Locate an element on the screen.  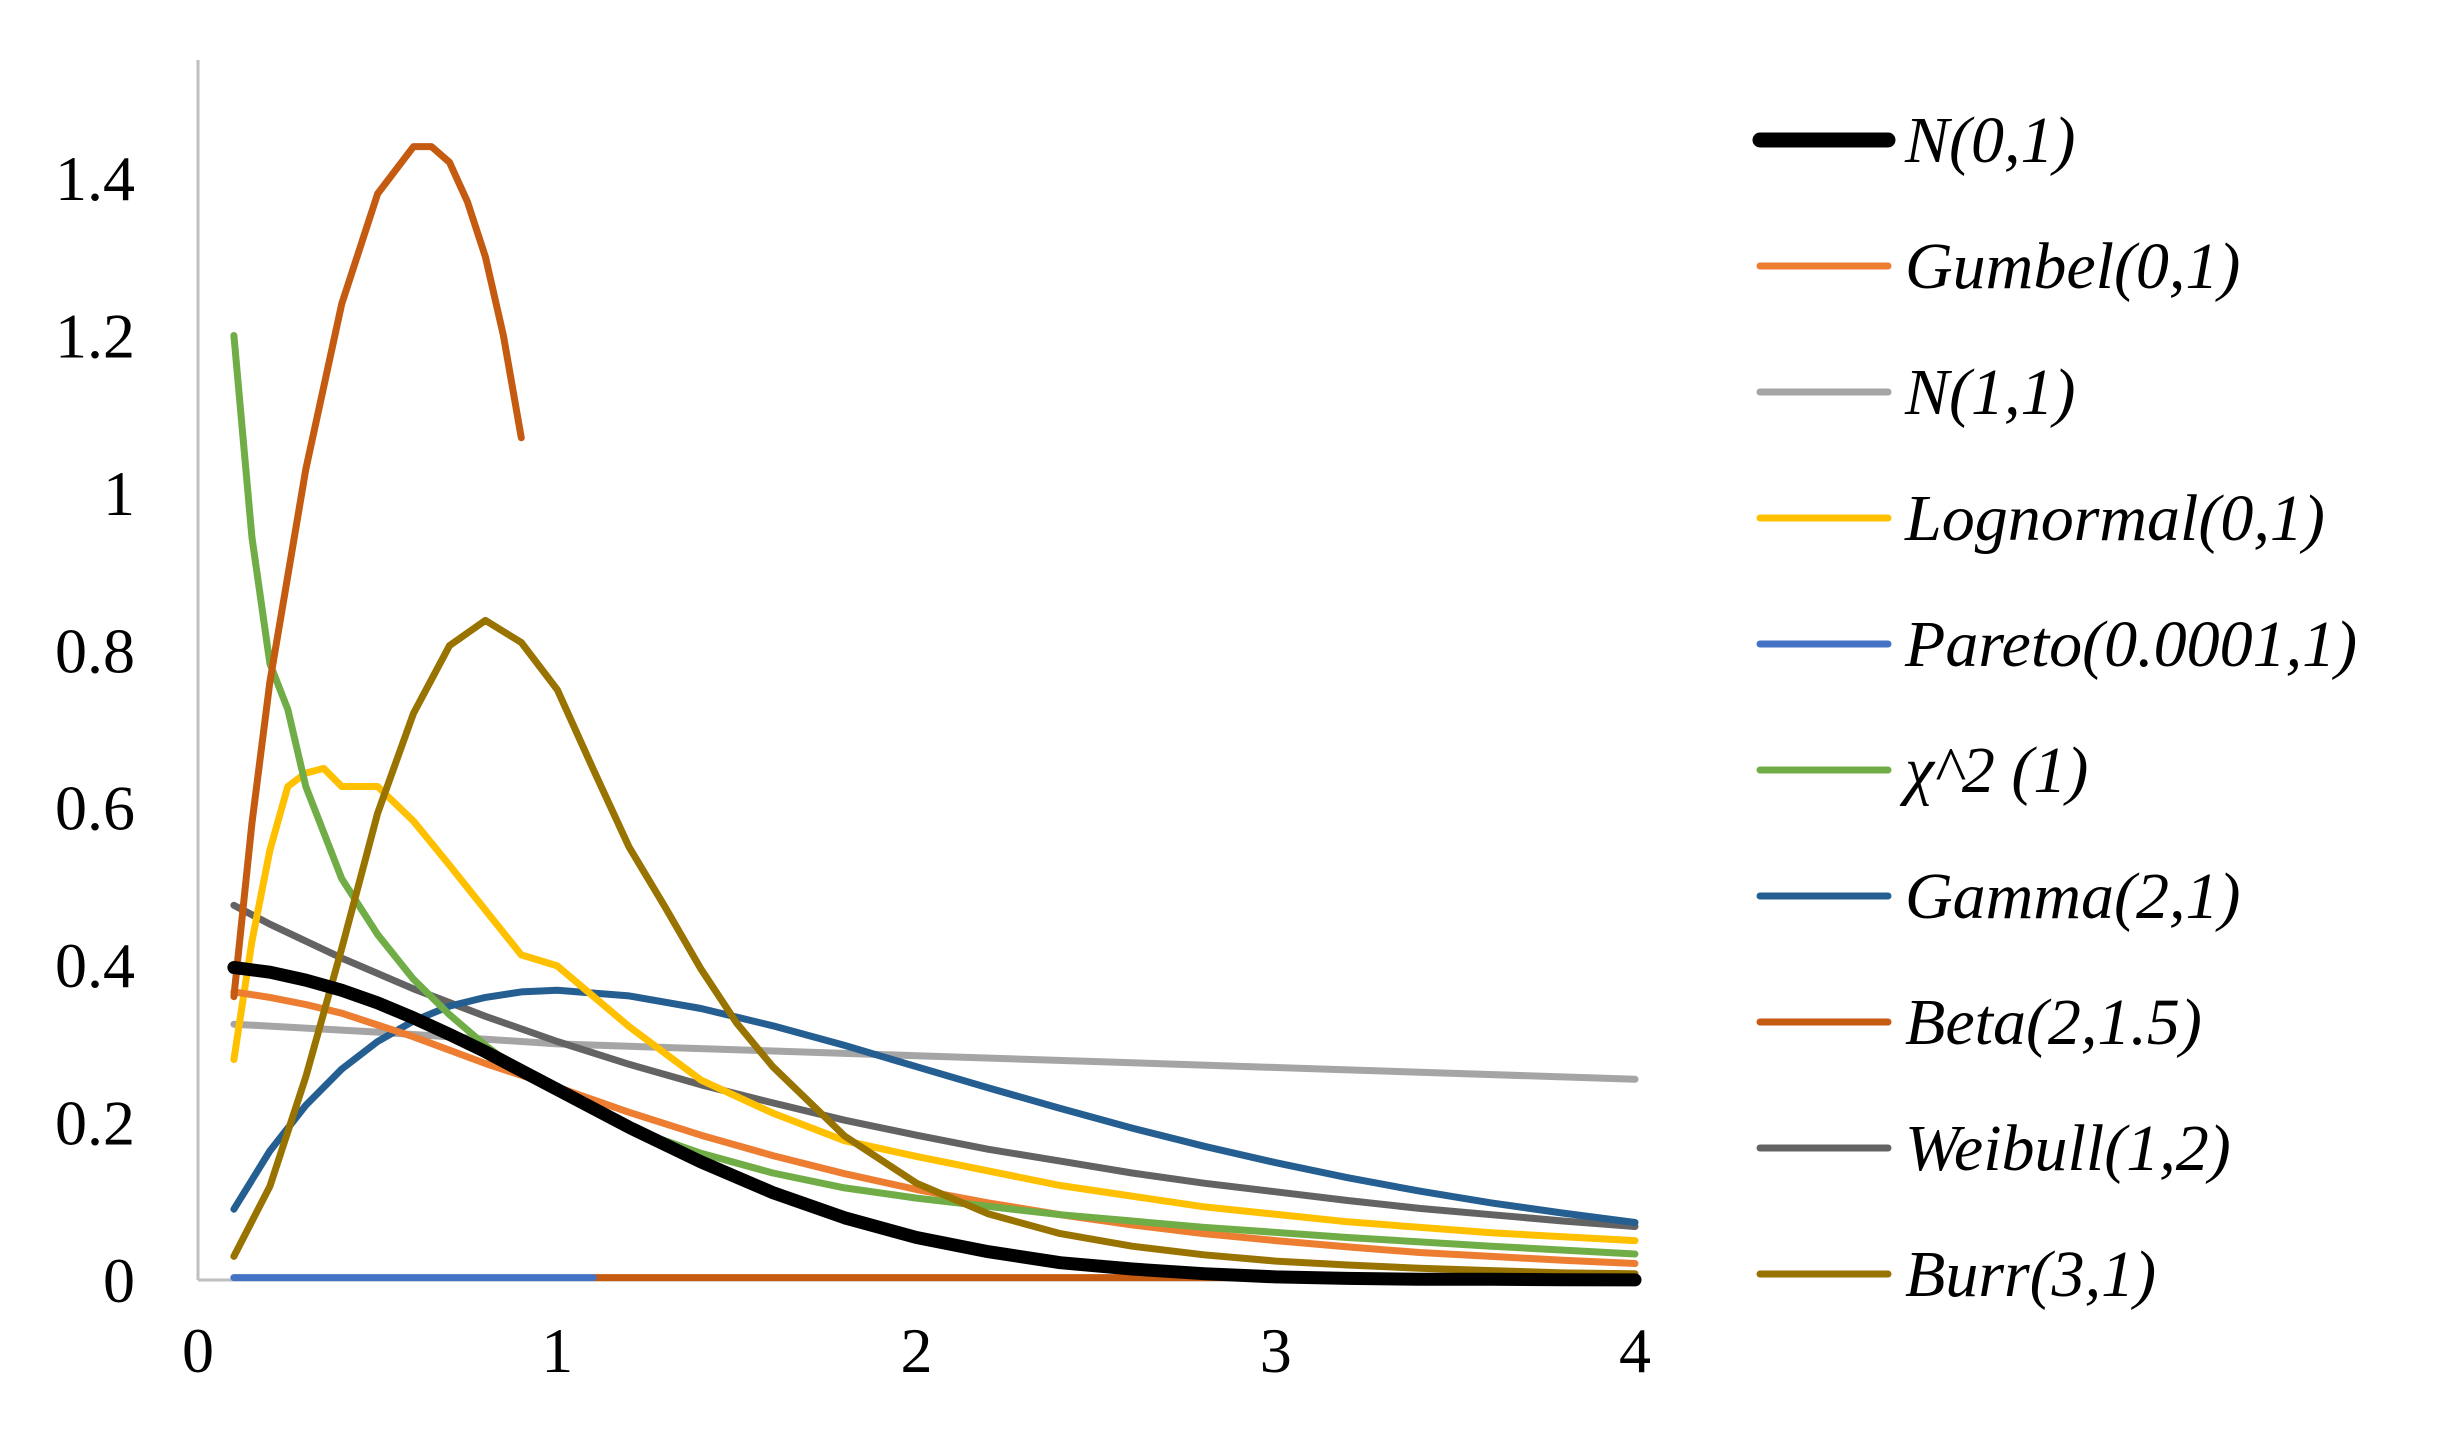
legend-label-weibull-1-2: Weibull(1,2) is located at coordinates (2068, 1148).